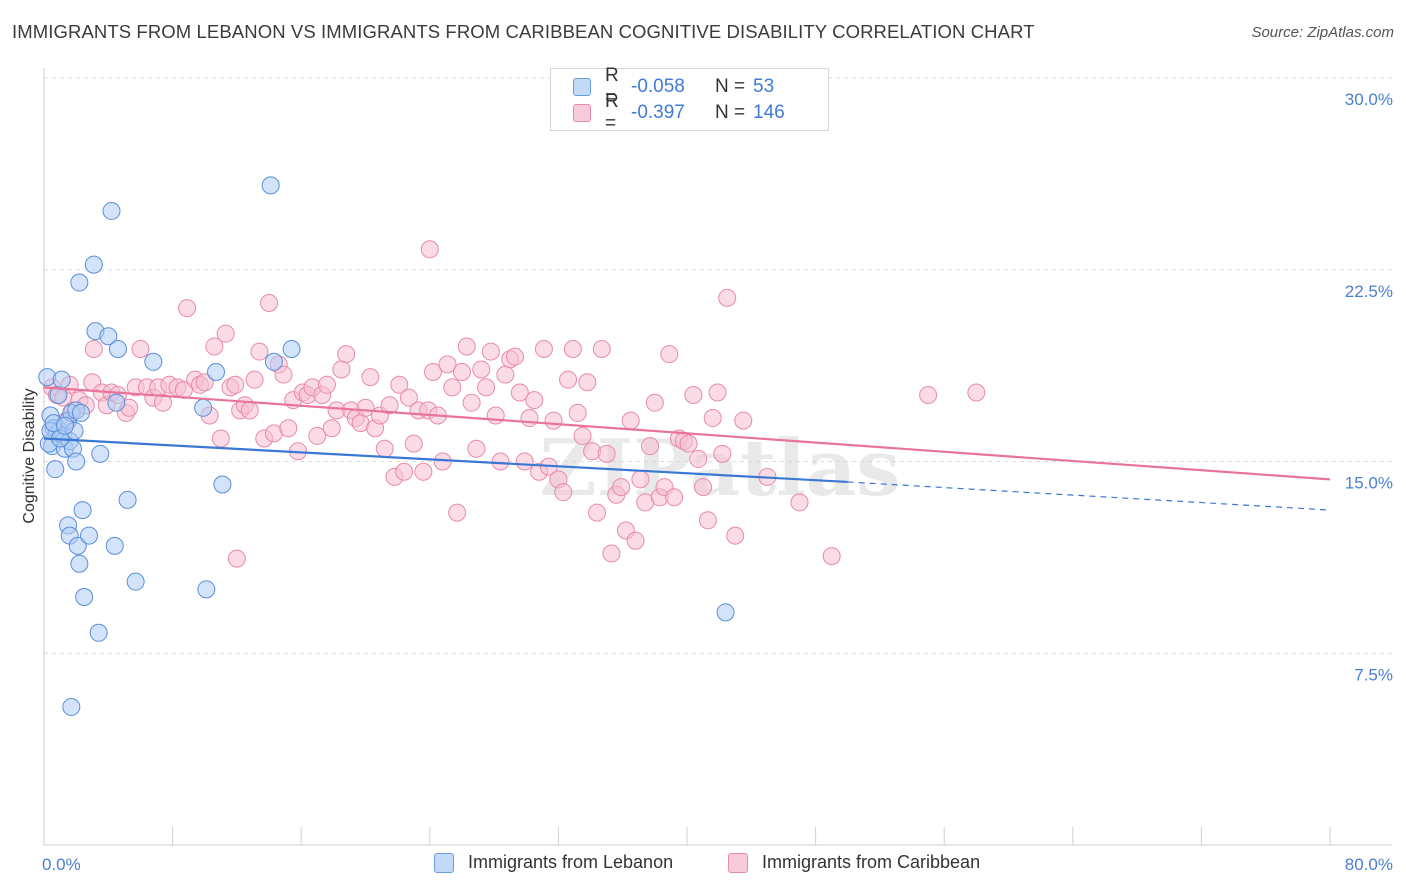 This screenshot has width=1406, height=892. I want to click on legend-n-value: 53, so click(764, 86).